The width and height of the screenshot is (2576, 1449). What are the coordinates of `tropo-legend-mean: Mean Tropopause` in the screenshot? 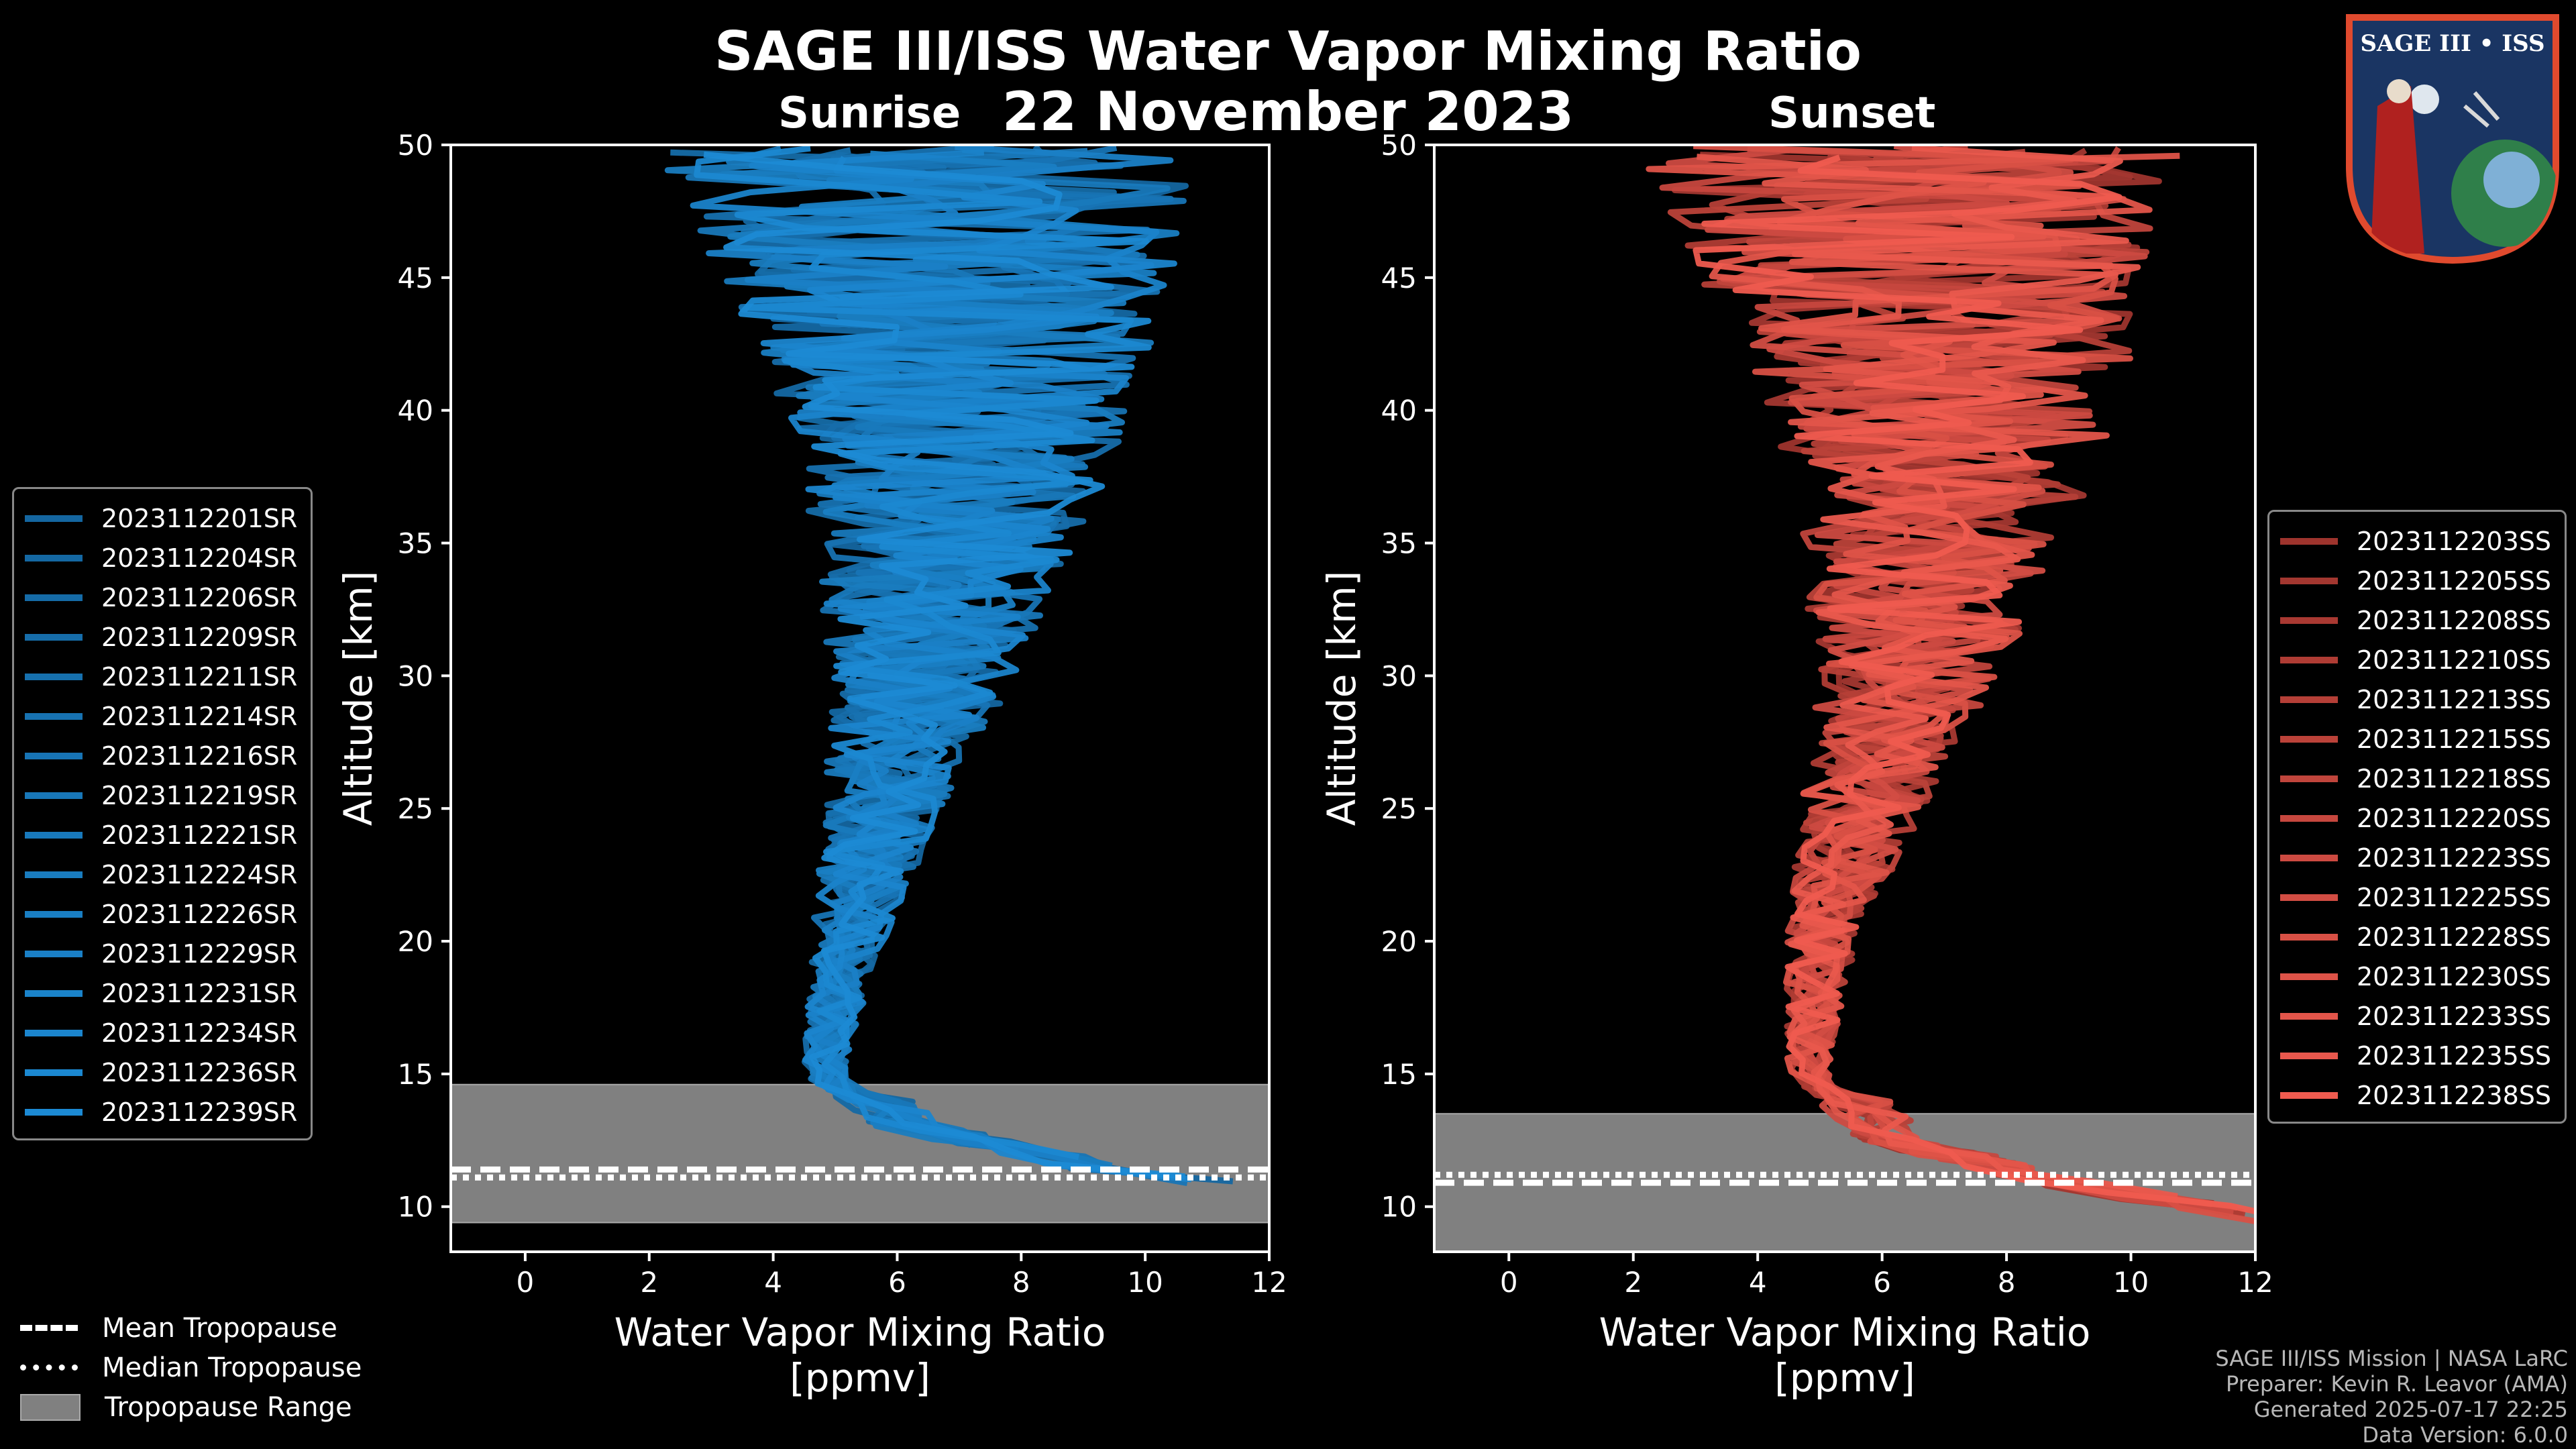 It's located at (191, 1328).